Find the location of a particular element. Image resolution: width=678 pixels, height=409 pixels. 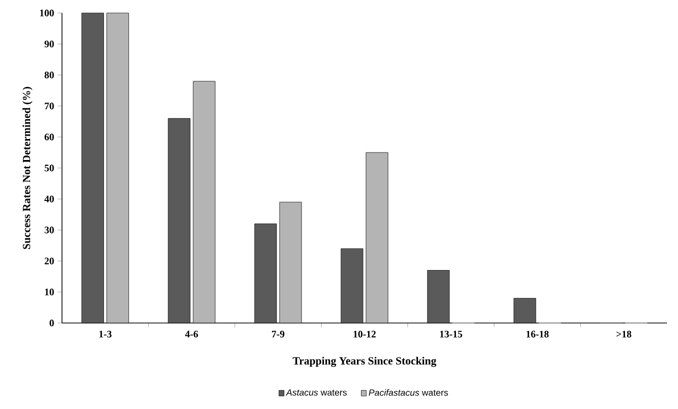

x-tick-label: >18 is located at coordinates (624, 334).